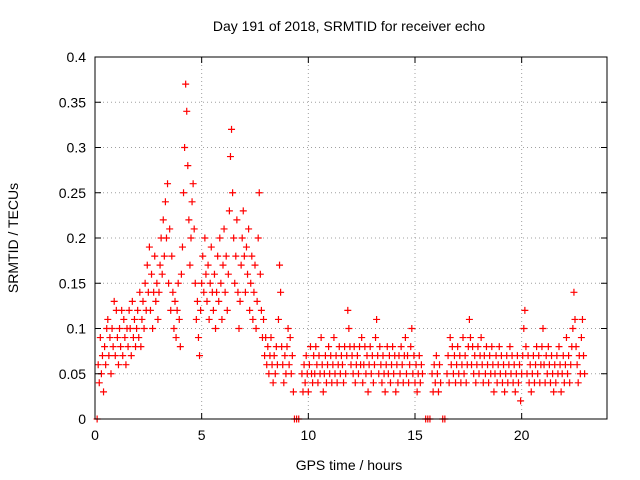  I want to click on x-tick-label: 15, so click(415, 435).